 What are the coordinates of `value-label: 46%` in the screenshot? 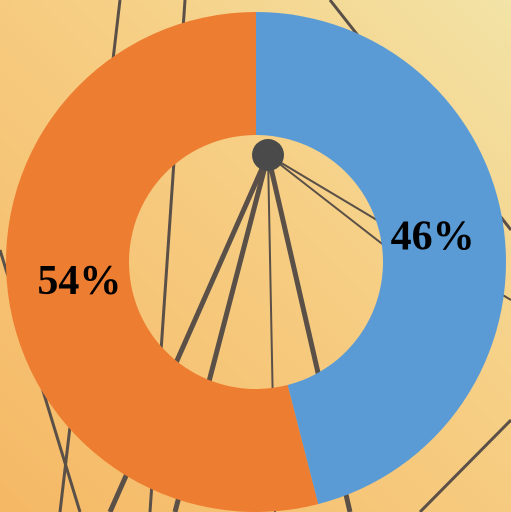 It's located at (433, 236).